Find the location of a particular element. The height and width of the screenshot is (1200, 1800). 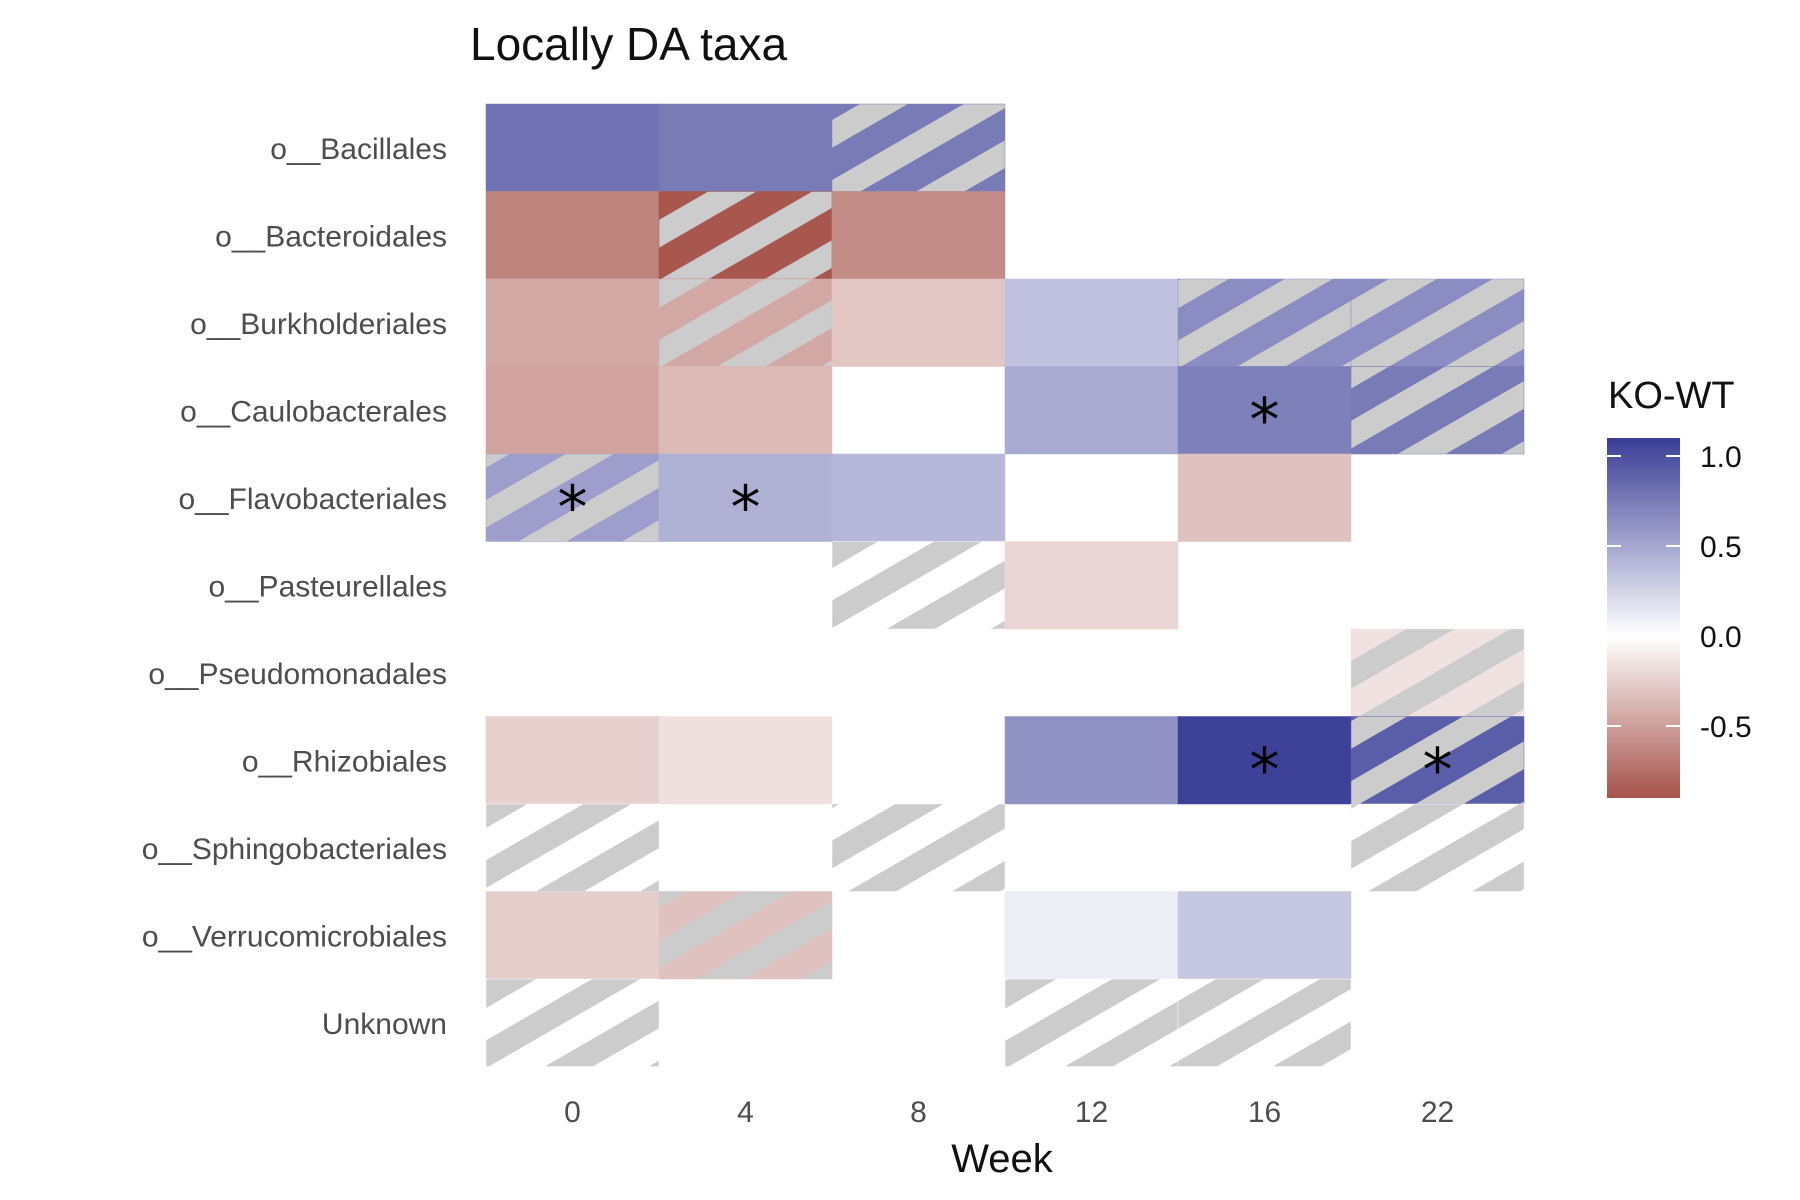

y-tick-label: o__Bacteroidales is located at coordinates (331, 236).